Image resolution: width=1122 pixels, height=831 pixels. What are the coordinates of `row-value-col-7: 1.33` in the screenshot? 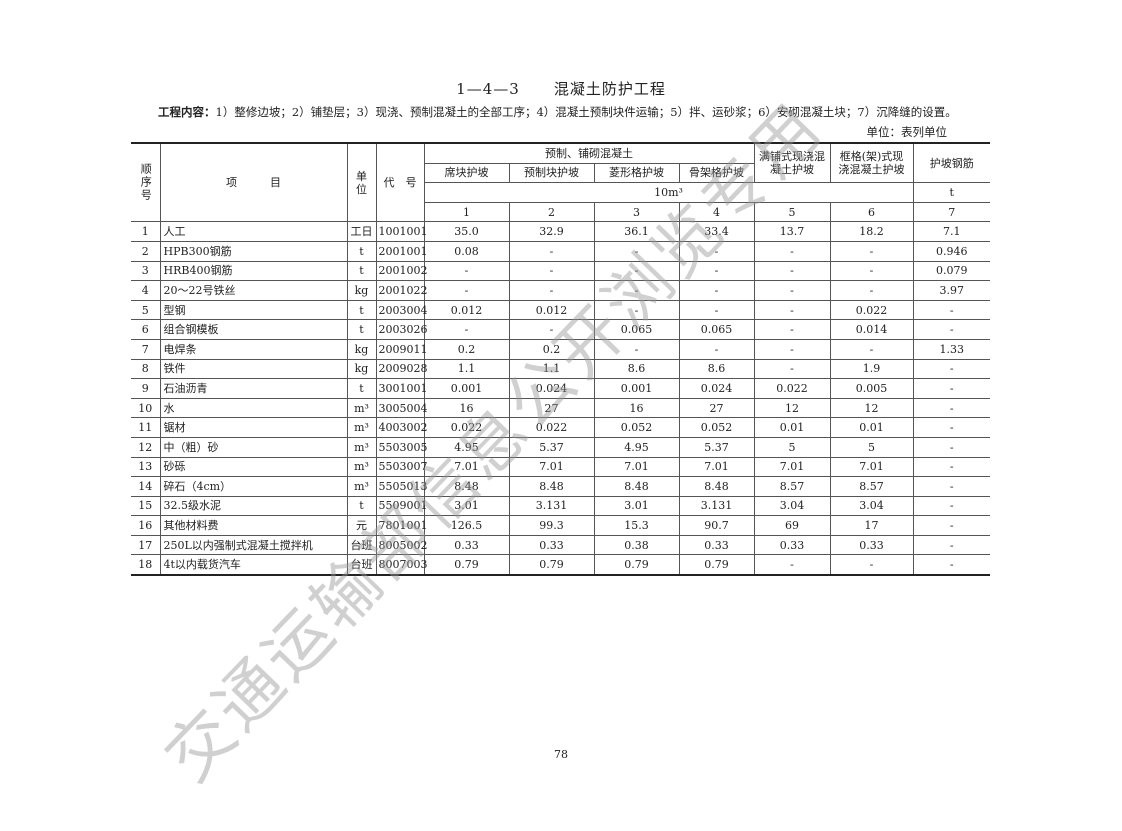 It's located at (951, 349).